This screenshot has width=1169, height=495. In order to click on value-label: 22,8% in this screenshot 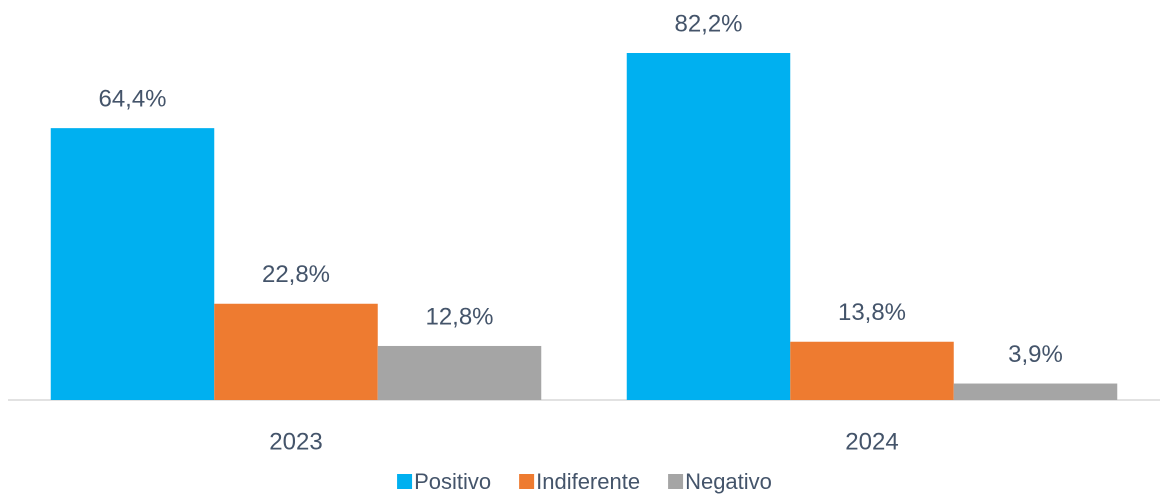, I will do `click(296, 274)`.